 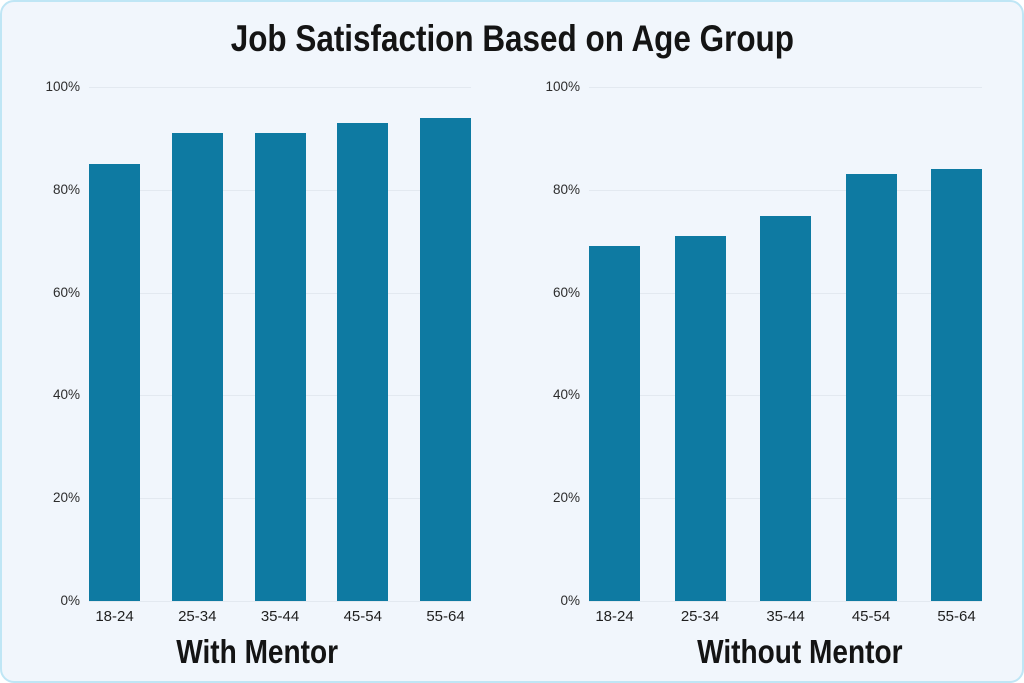 I want to click on subtitle-row: Without Mentor, so click(x=763, y=655).